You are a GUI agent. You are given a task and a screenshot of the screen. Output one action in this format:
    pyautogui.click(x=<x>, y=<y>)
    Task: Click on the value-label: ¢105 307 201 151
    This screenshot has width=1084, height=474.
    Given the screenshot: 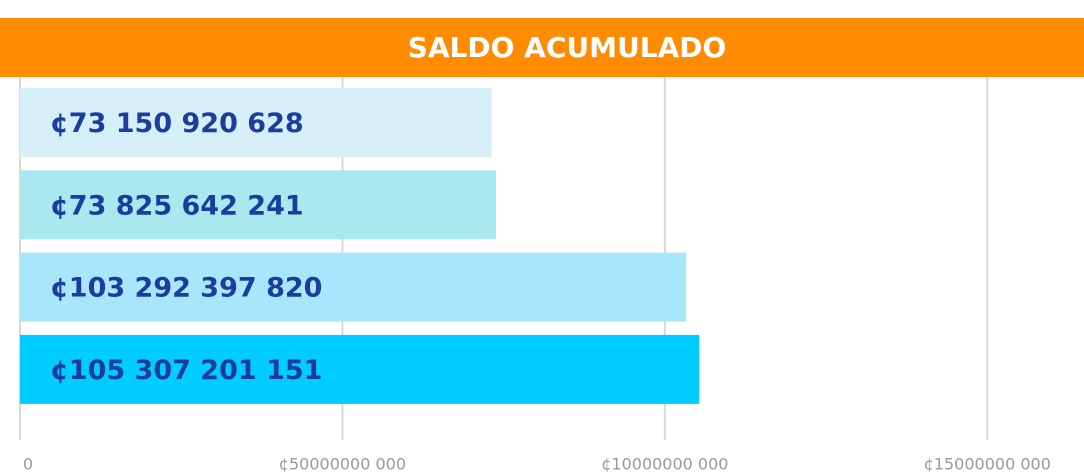 What is the action you would take?
    pyautogui.click(x=186, y=370)
    